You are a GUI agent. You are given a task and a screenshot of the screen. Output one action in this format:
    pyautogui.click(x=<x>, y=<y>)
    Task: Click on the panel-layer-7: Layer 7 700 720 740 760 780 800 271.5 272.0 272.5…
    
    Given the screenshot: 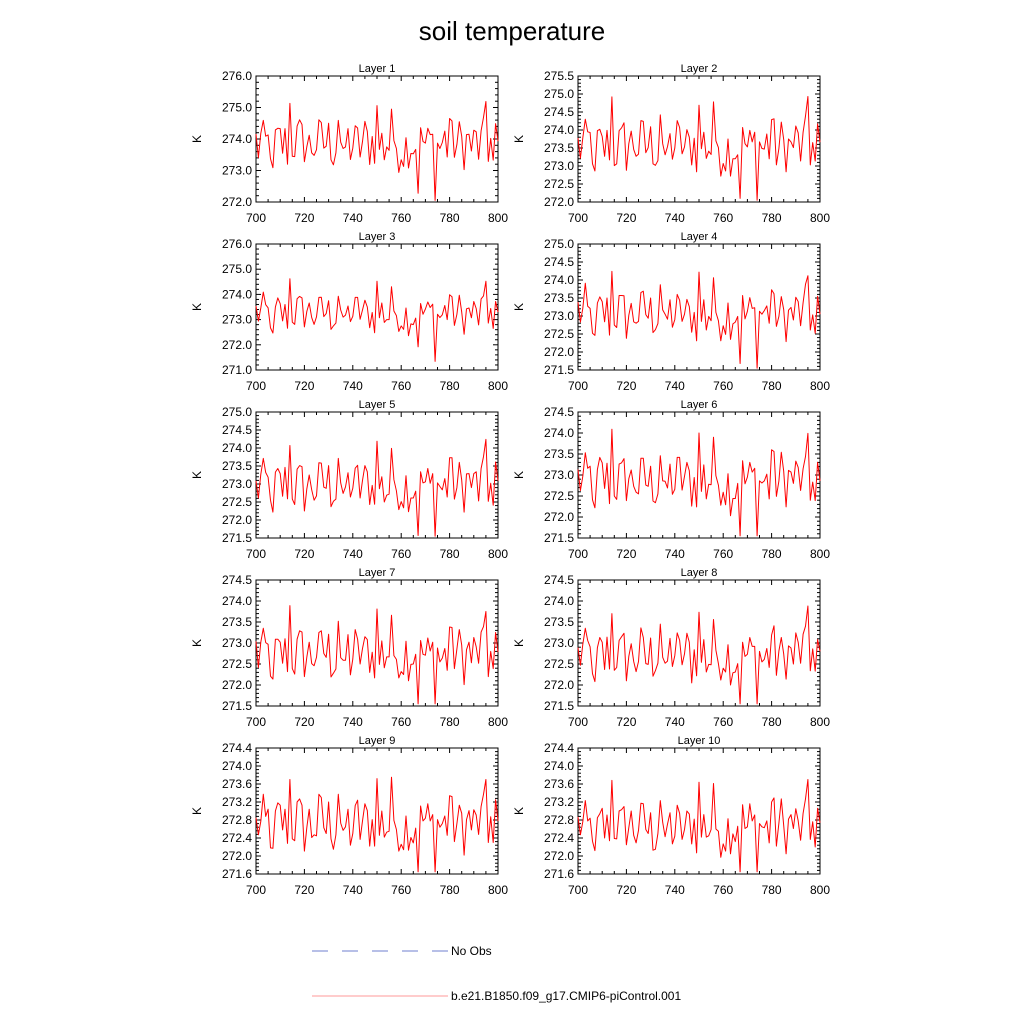 What is the action you would take?
    pyautogui.click(x=349, y=648)
    